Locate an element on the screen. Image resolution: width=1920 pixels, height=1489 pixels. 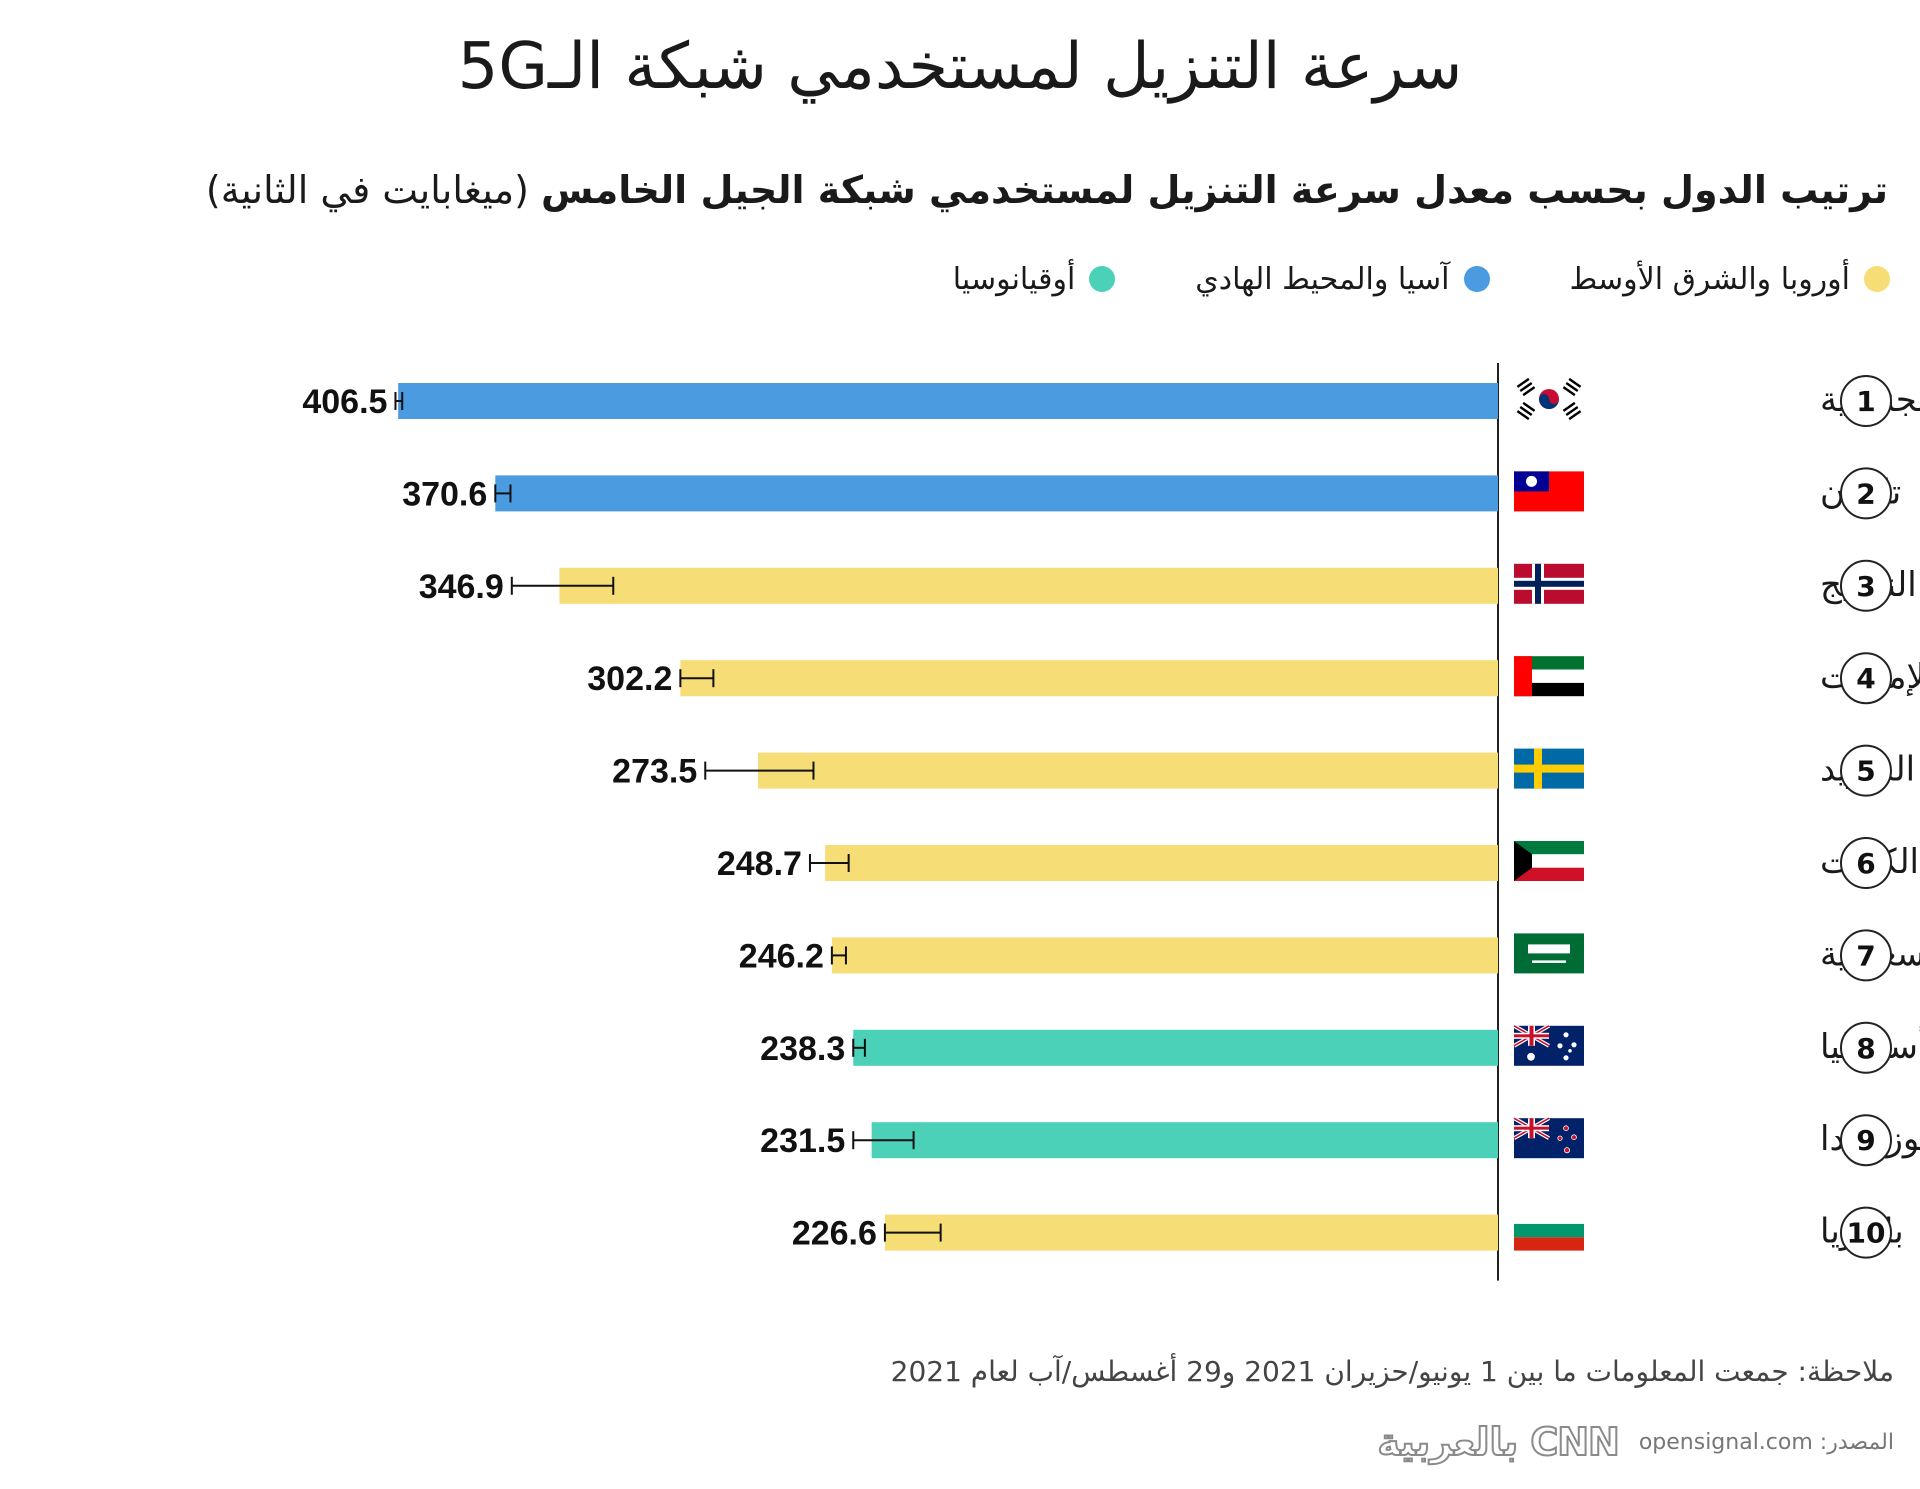
rank-label: 5 is located at coordinates (1865, 771).